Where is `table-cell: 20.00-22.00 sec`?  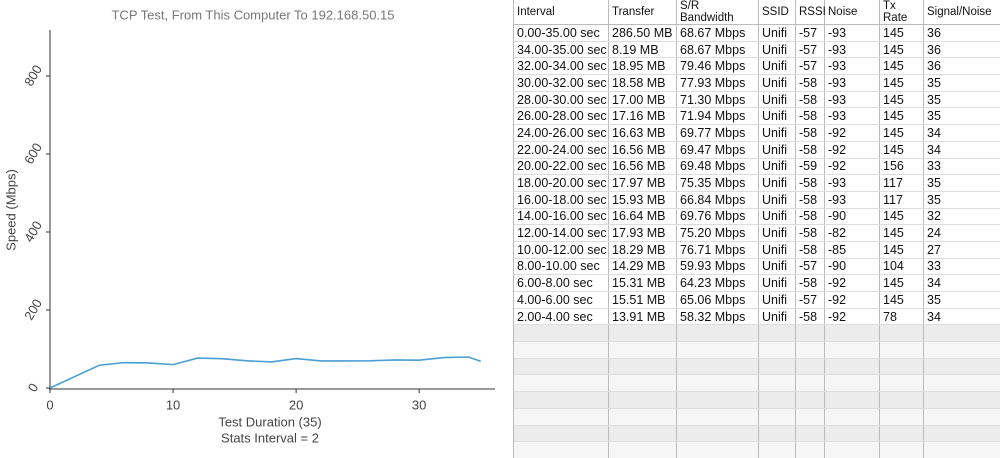 table-cell: 20.00-22.00 sec is located at coordinates (561, 167).